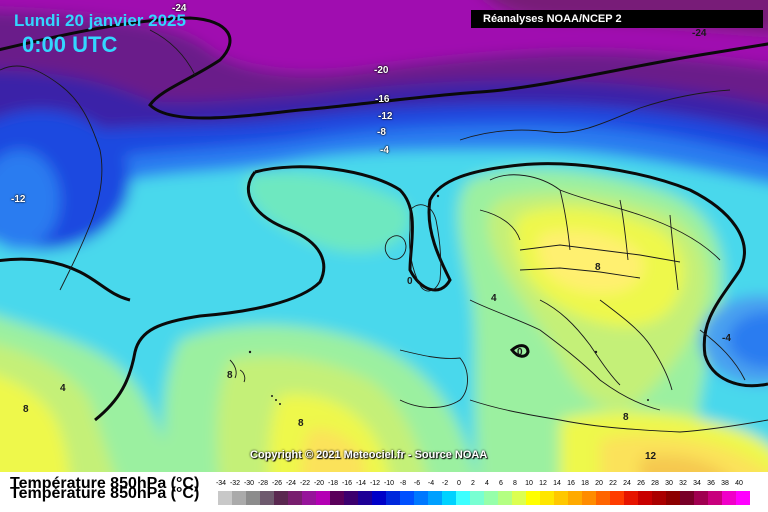  Describe the element at coordinates (627, 483) in the screenshot. I see `legend-tick-label: 24` at that location.